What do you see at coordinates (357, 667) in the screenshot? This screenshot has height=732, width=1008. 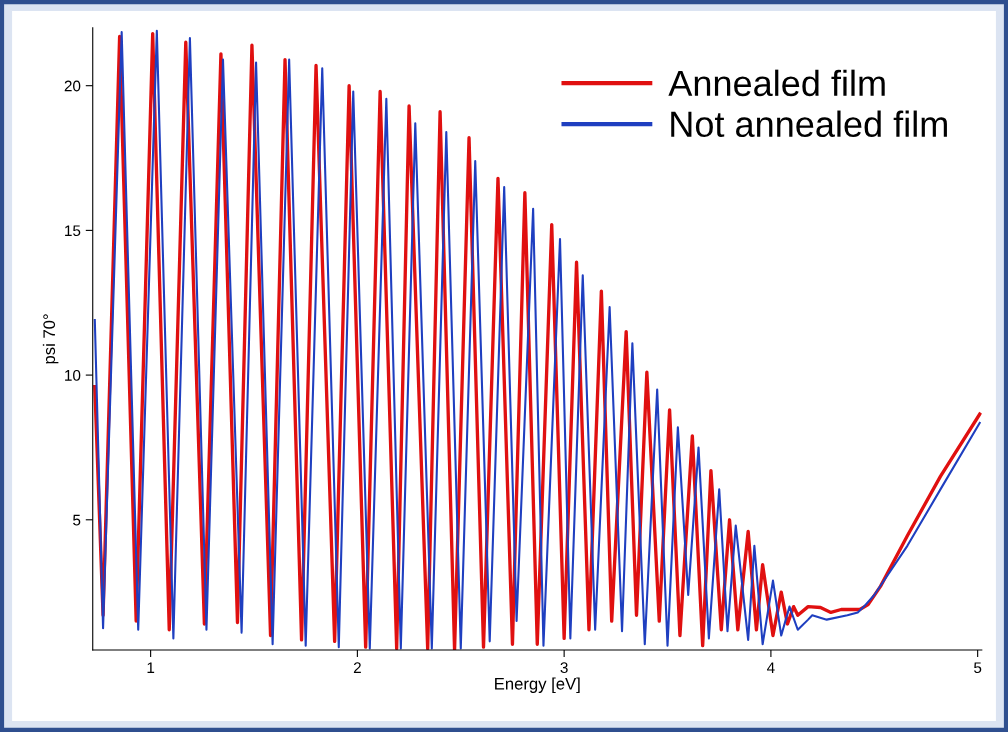 I see `x-tick-label: 2` at bounding box center [357, 667].